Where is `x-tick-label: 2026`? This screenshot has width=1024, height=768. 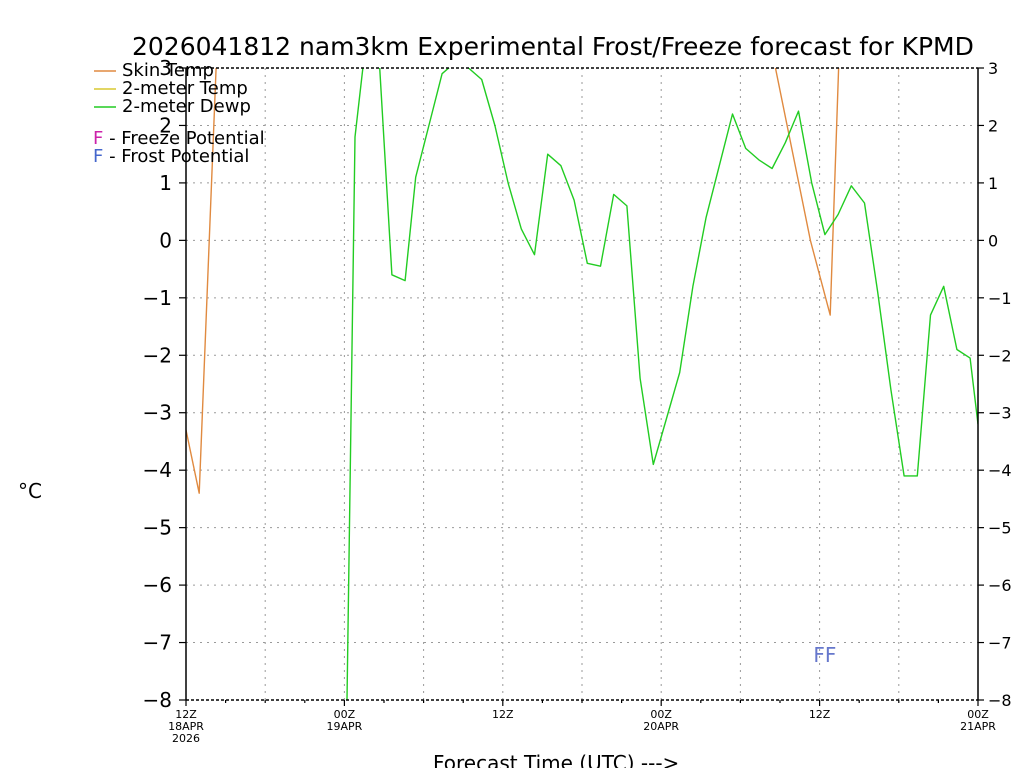
x-tick-label: 2026 is located at coordinates (186, 738).